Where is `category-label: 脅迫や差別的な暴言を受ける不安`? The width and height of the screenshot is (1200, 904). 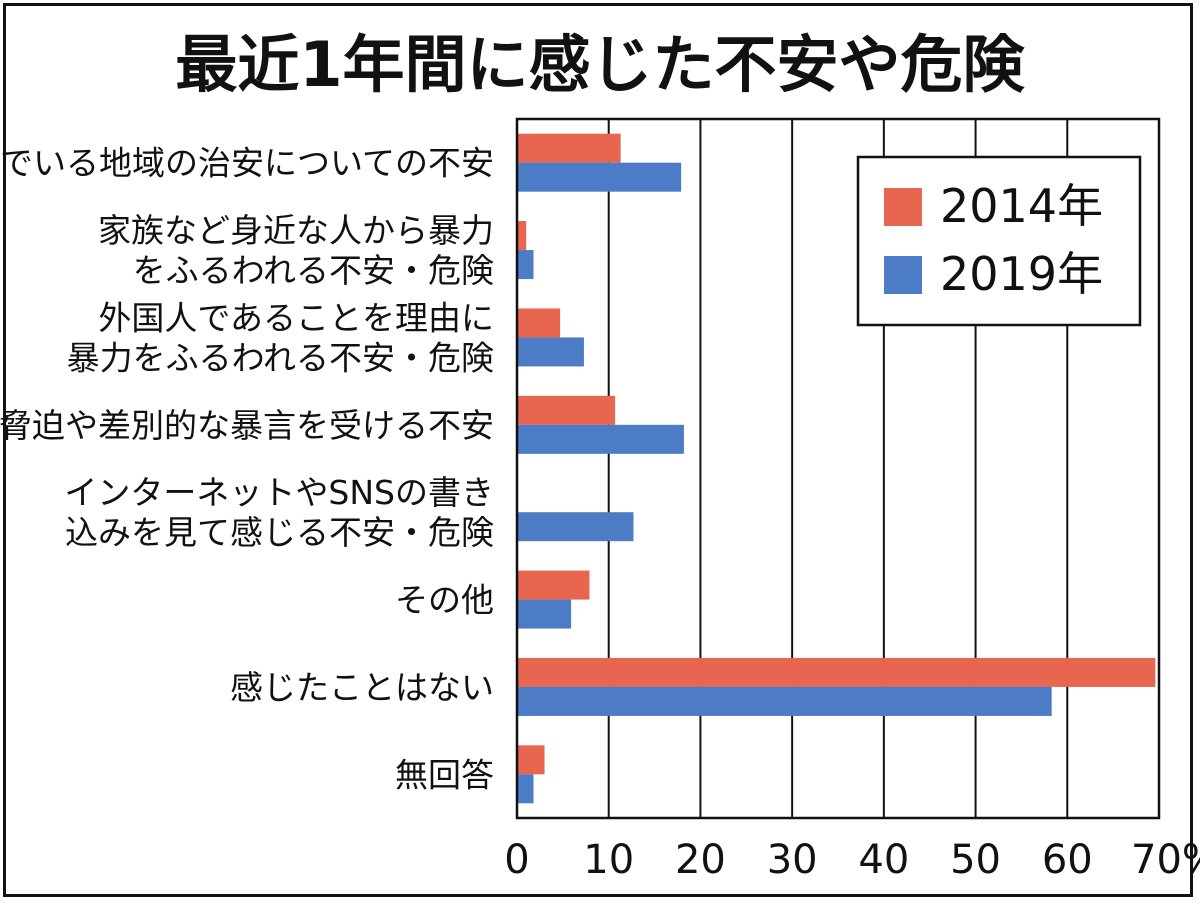
category-label: 脅迫や差別的な暴言を受ける不安 is located at coordinates (247, 425).